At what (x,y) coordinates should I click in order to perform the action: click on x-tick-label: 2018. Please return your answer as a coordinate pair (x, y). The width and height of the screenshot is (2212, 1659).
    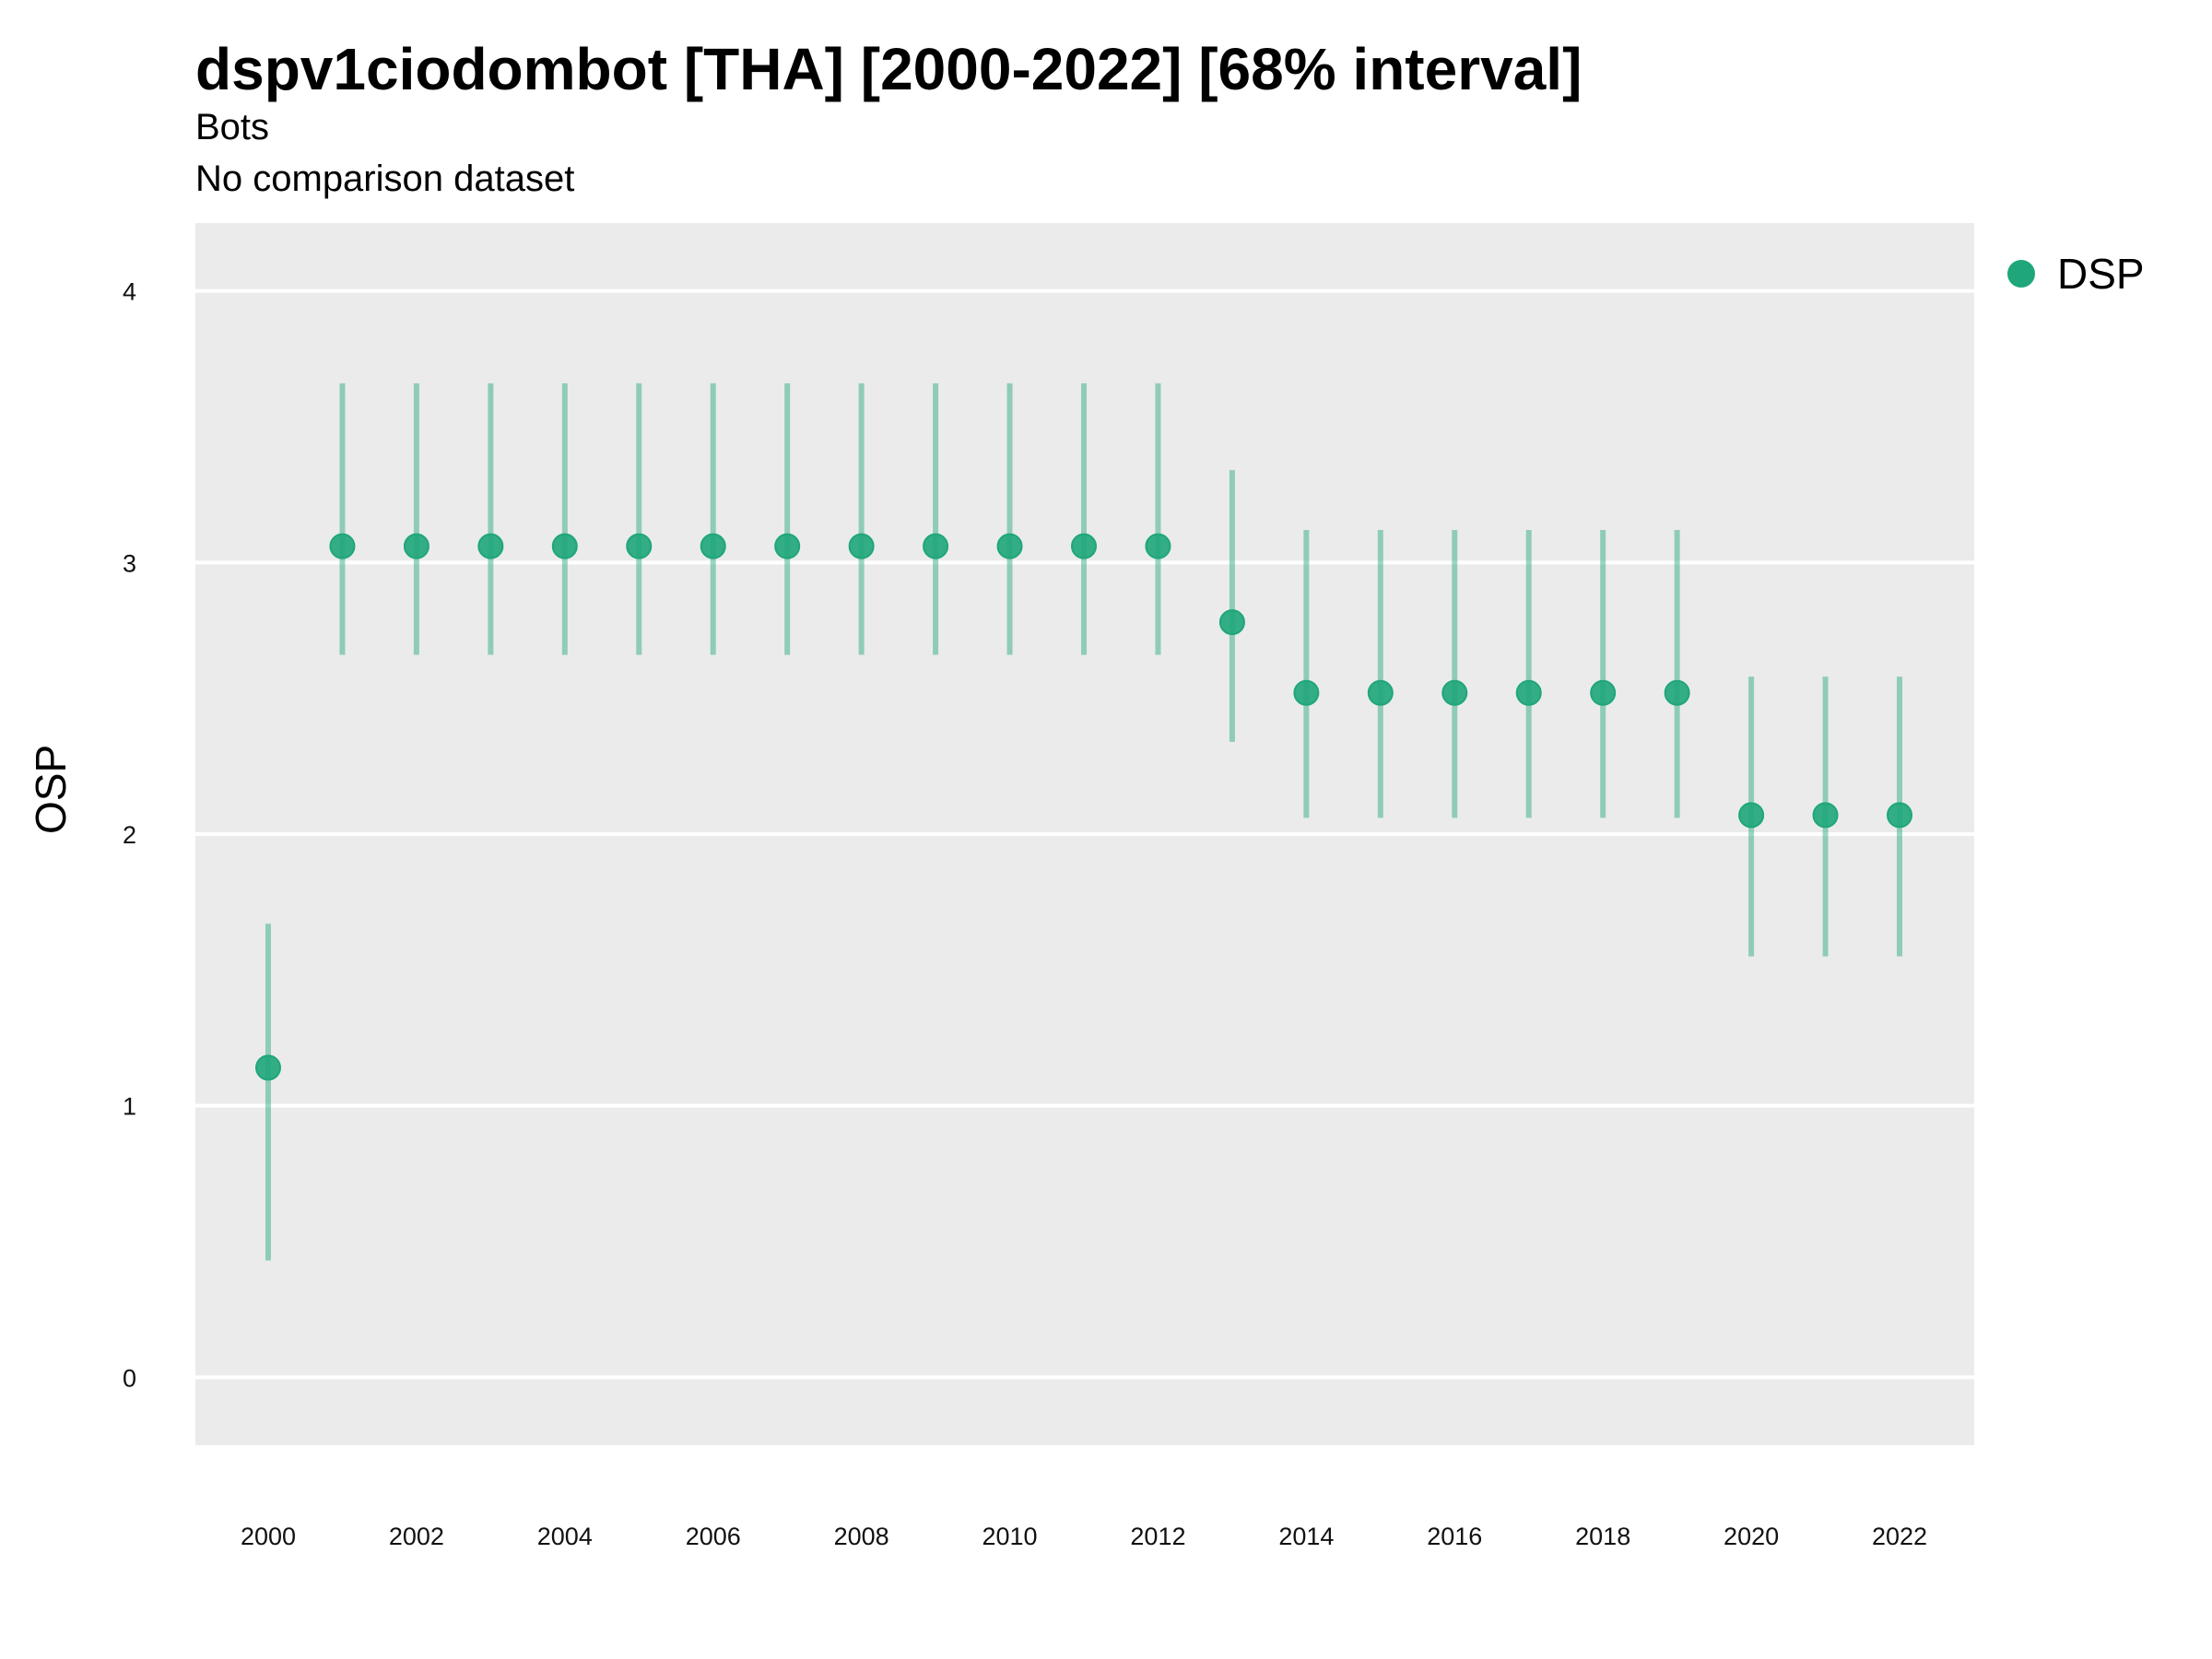
    Looking at the image, I should click on (1602, 1536).